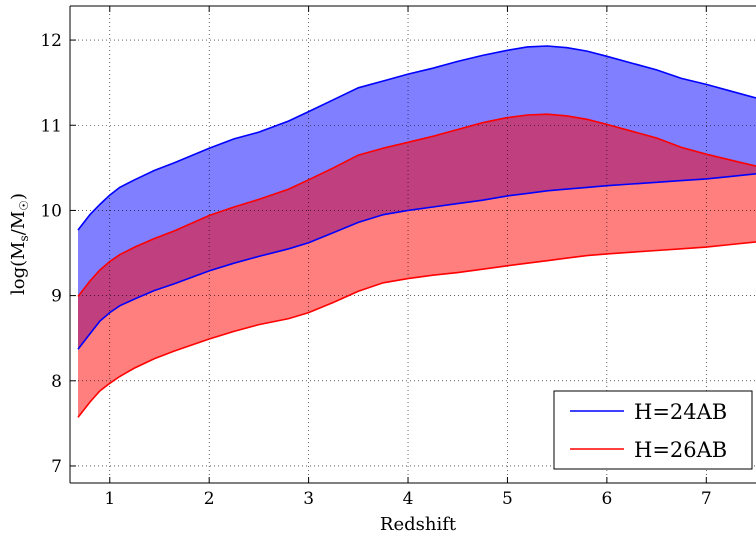  I want to click on y-axis-label: log(Ms/M☉), so click(19, 244).